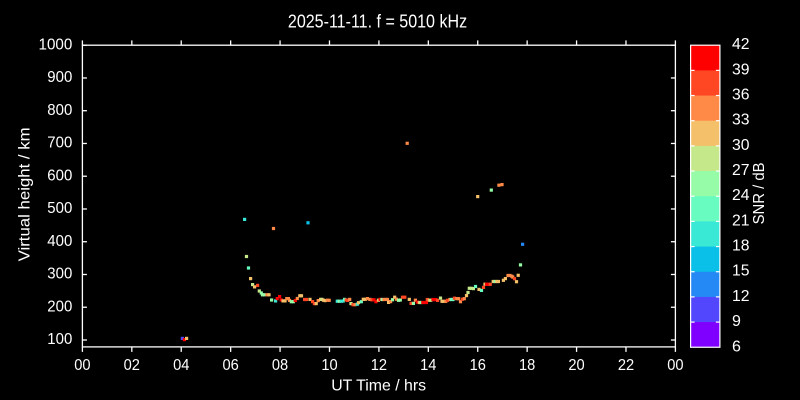 The image size is (800, 400). What do you see at coordinates (478, 365) in the screenshot?
I see `svg-text: 16` at bounding box center [478, 365].